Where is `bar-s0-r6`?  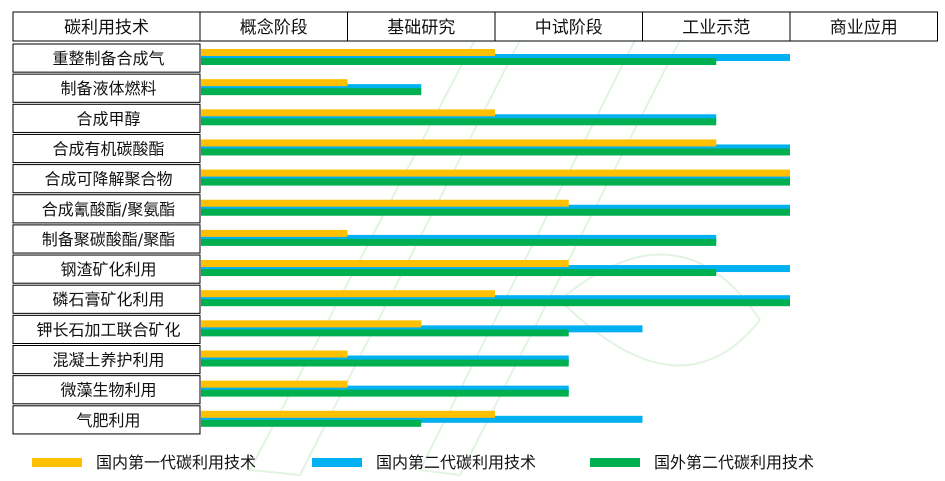
bar-s0-r6 is located at coordinates (274, 233).